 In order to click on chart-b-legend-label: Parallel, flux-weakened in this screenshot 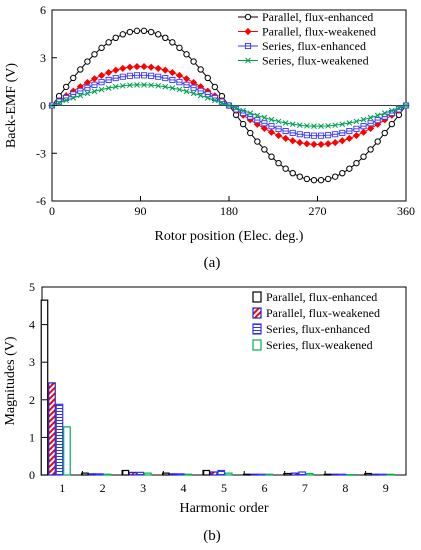, I will do `click(323, 313)`.